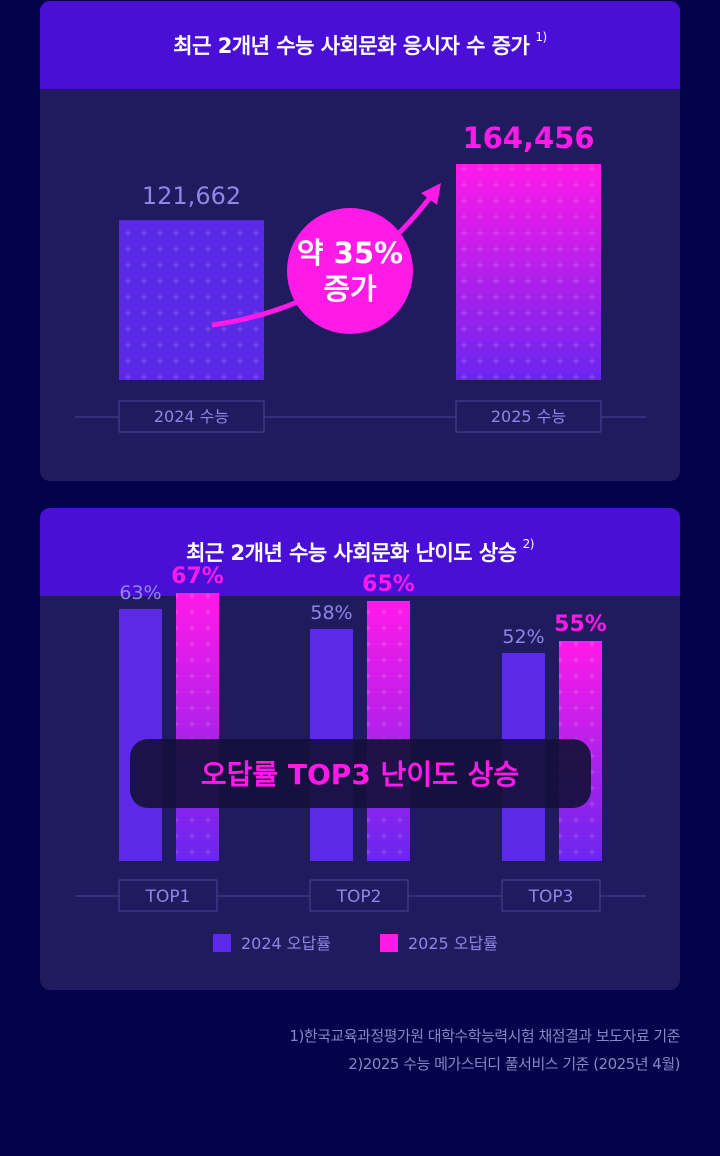 This screenshot has height=1156, width=720. I want to click on category-label: TOP1, so click(168, 897).